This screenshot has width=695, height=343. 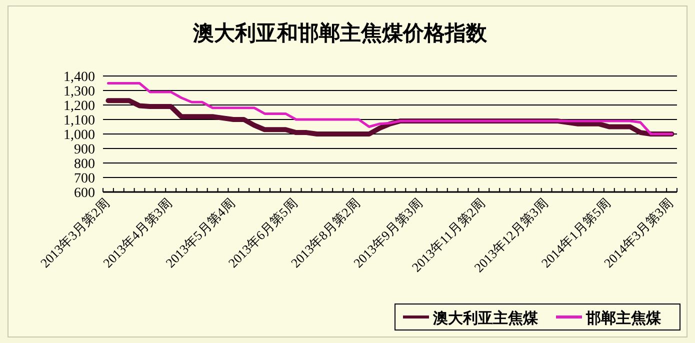 What do you see at coordinates (84, 179) in the screenshot?
I see `y-tick-label: 700` at bounding box center [84, 179].